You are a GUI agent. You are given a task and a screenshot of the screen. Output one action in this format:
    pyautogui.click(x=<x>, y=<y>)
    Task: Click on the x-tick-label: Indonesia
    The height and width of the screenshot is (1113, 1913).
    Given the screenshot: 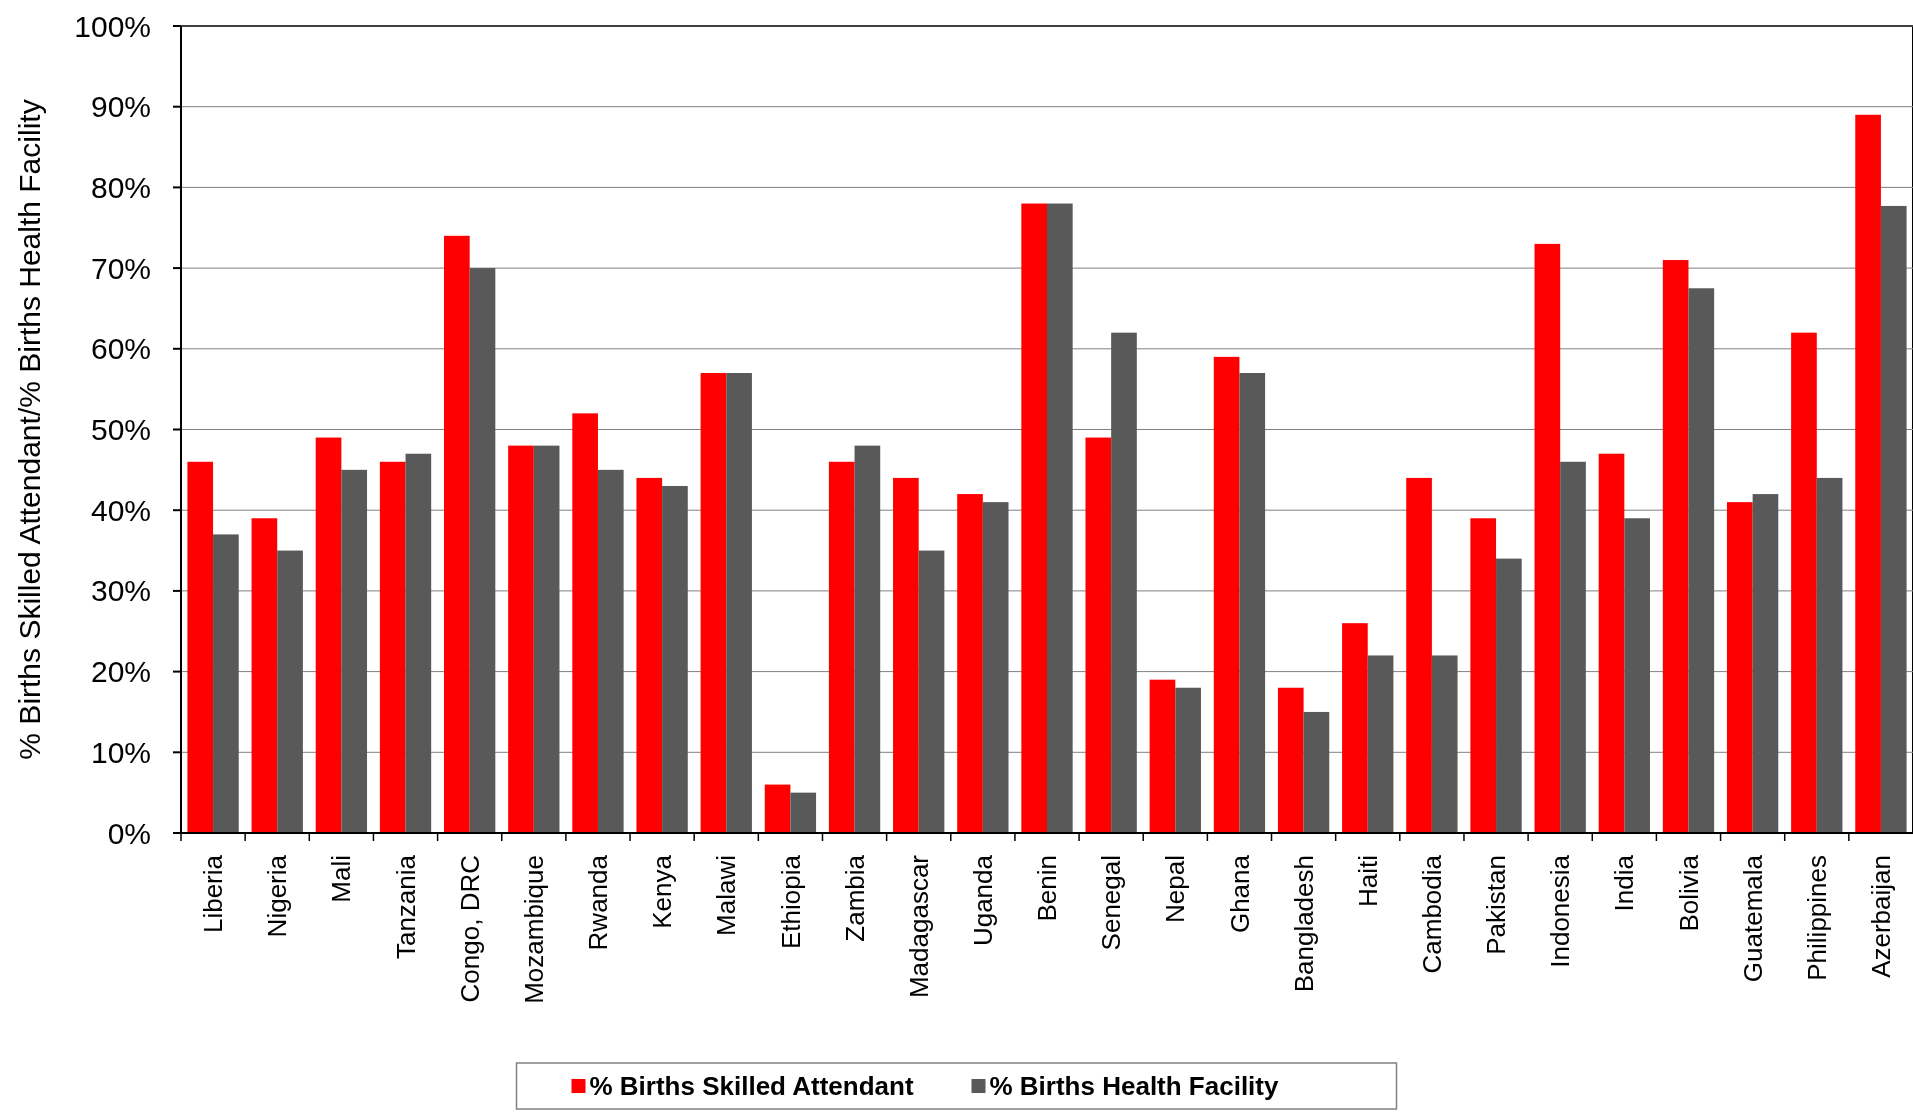 What is the action you would take?
    pyautogui.click(x=1560, y=911)
    